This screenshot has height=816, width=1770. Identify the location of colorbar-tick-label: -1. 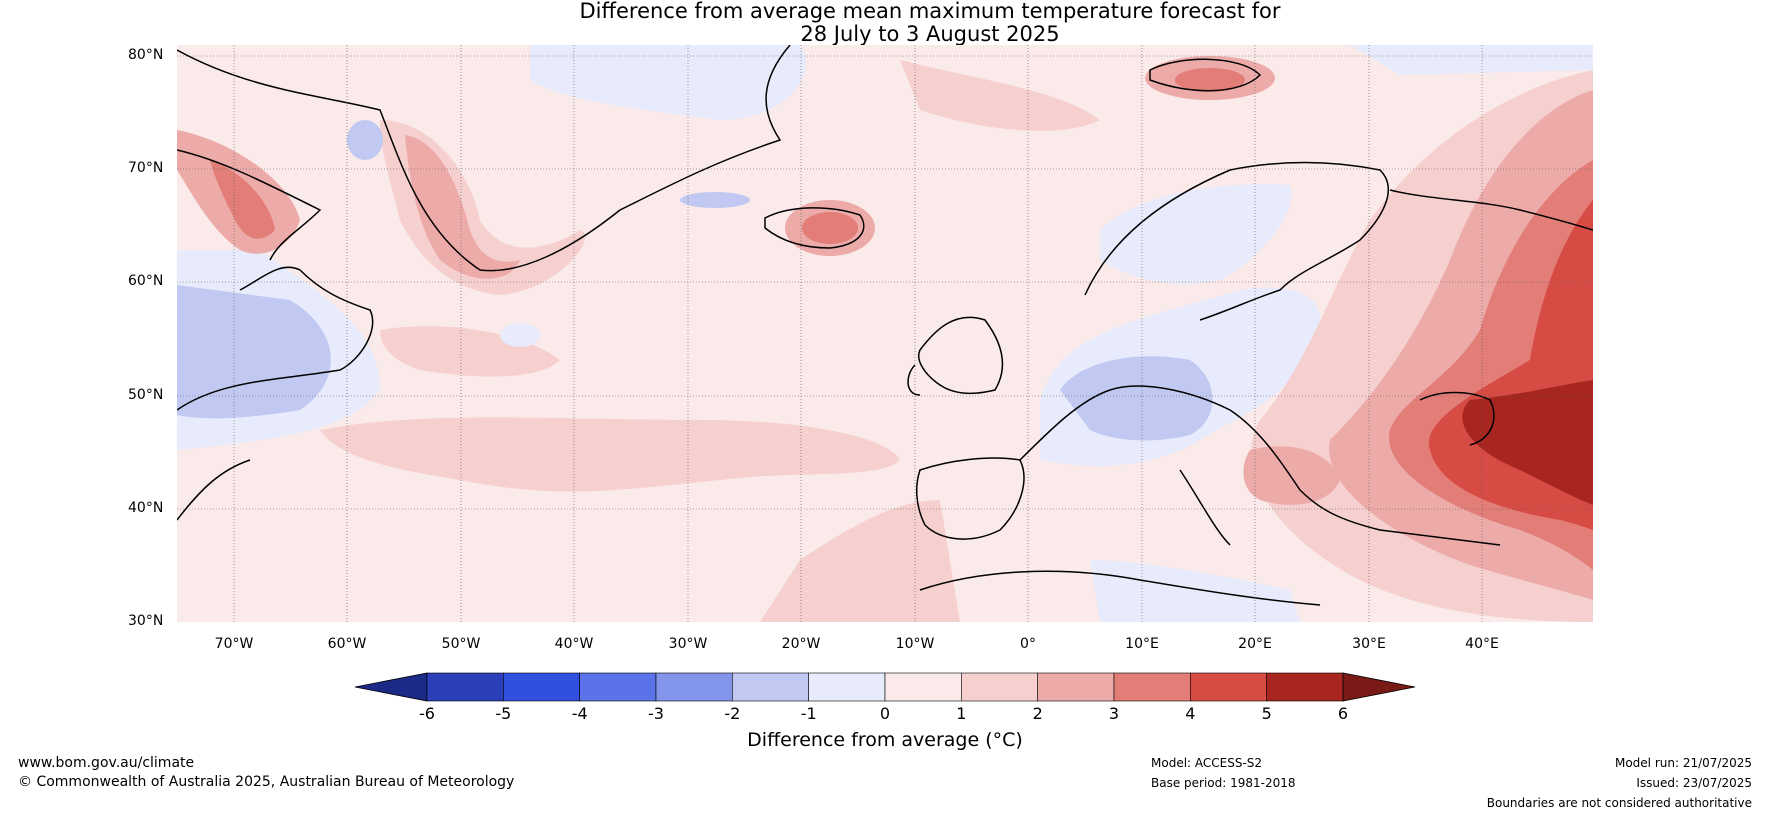
(809, 713).